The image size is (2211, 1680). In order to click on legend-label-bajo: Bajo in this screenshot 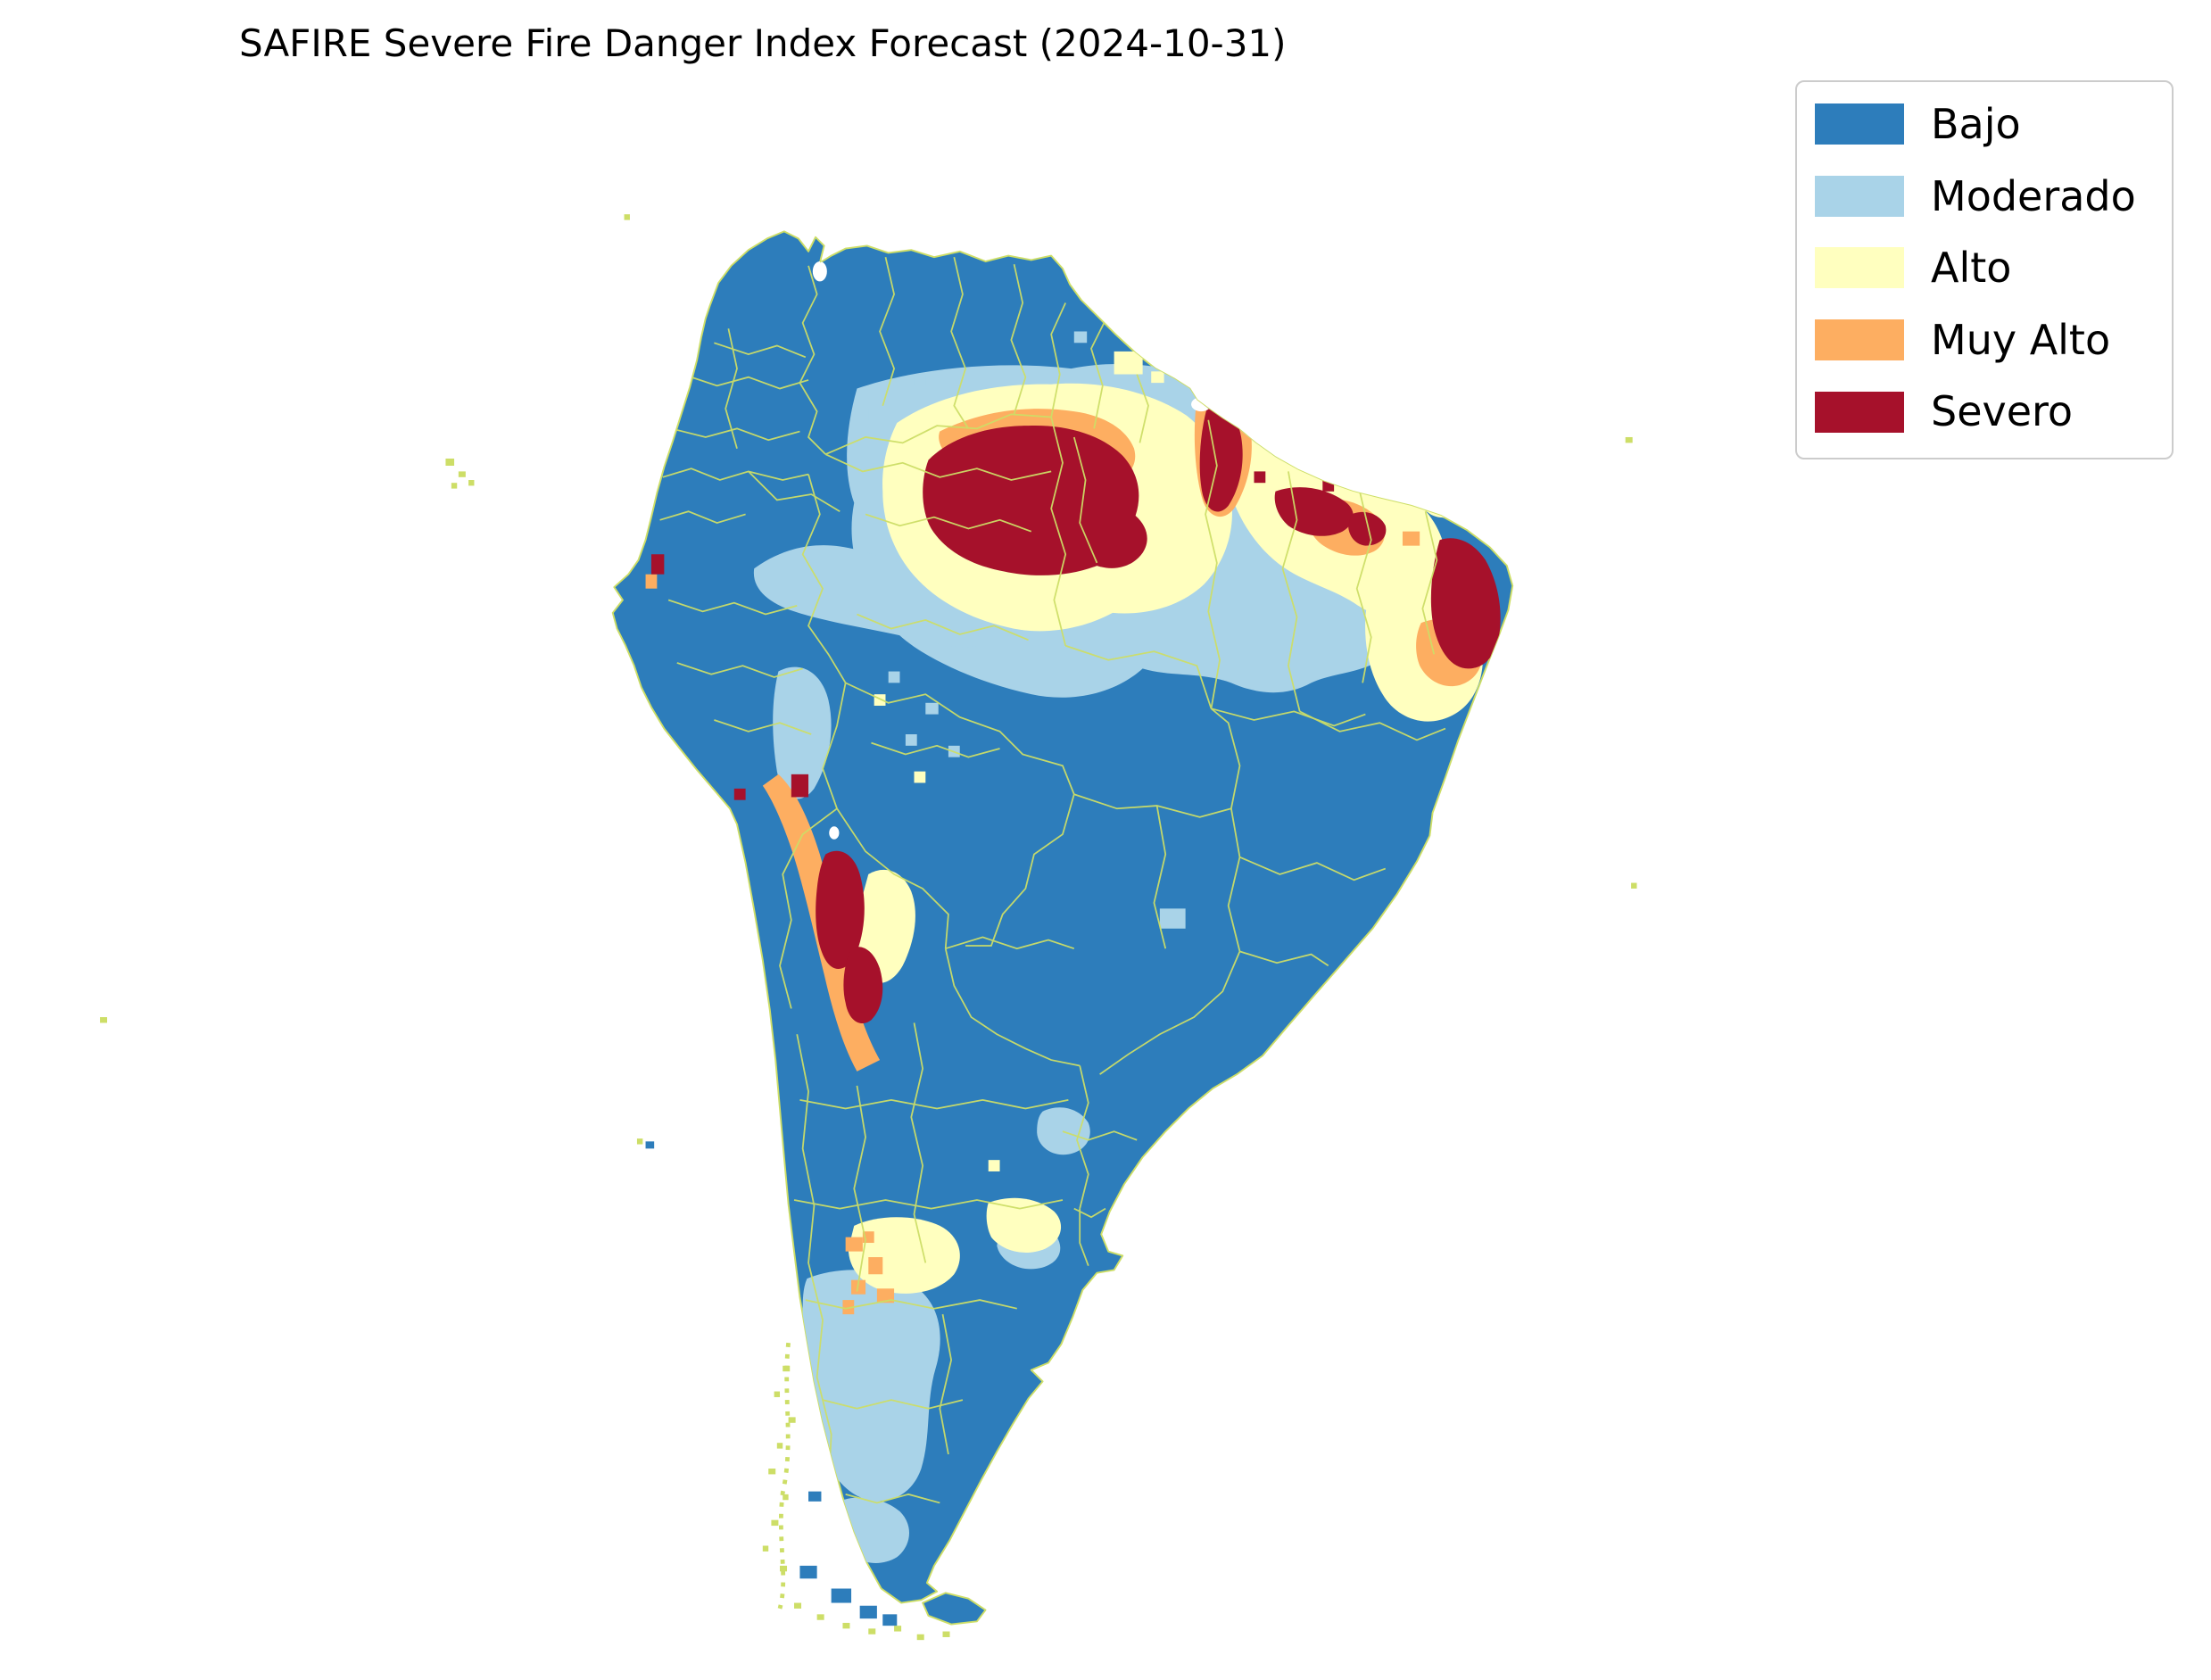, I will do `click(1976, 124)`.